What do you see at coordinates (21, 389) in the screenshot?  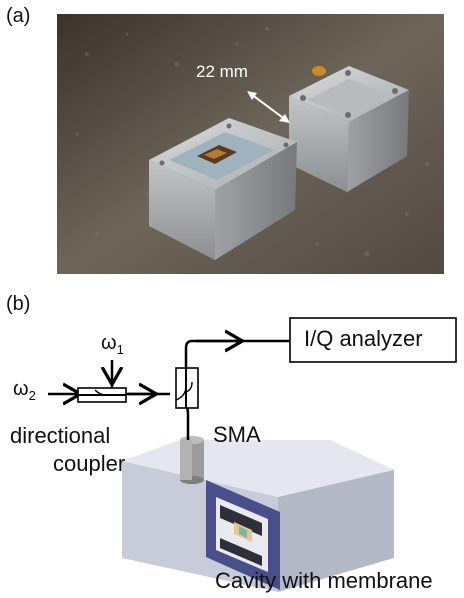 I see `omega2-symbol: ω` at bounding box center [21, 389].